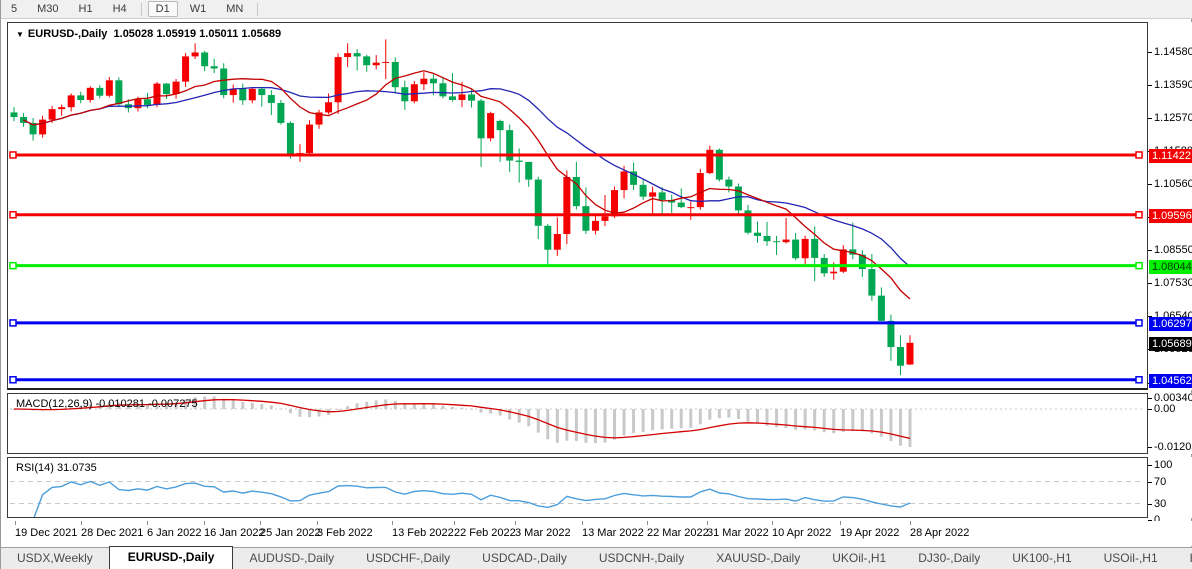 This screenshot has height=569, width=1192. Describe the element at coordinates (174, 533) in the screenshot. I see `date-axis-label: 6 Jan 2022` at that location.